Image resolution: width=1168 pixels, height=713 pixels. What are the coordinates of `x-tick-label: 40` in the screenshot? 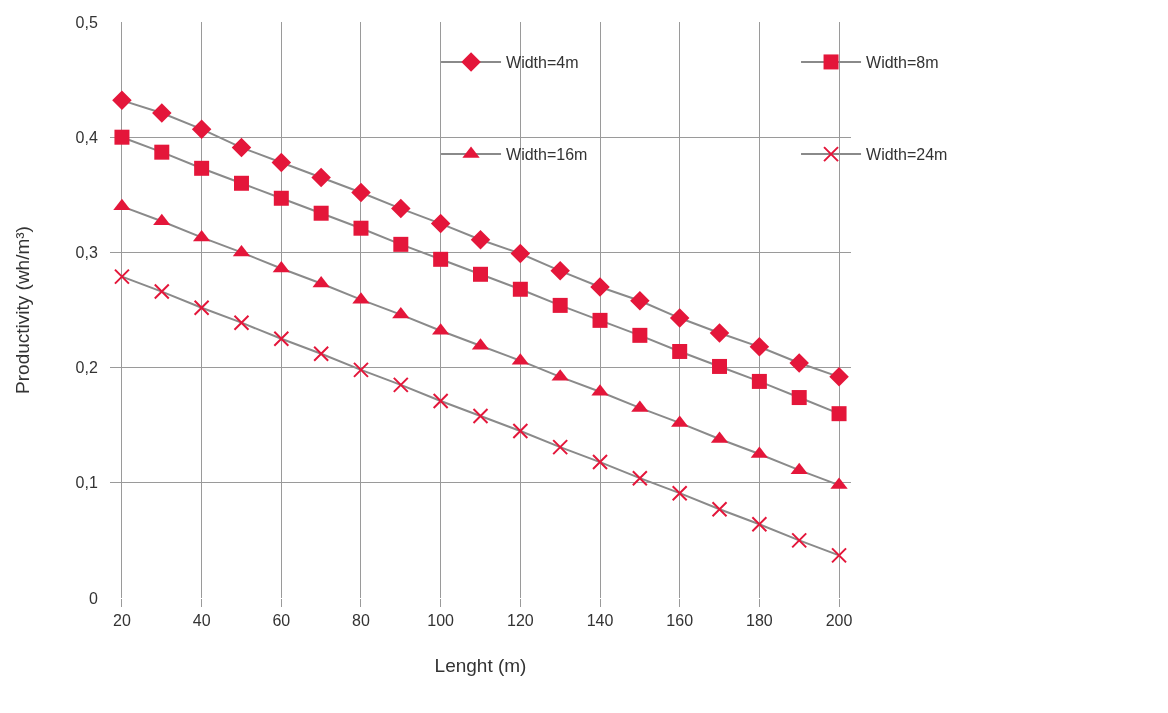 It's located at (201, 621).